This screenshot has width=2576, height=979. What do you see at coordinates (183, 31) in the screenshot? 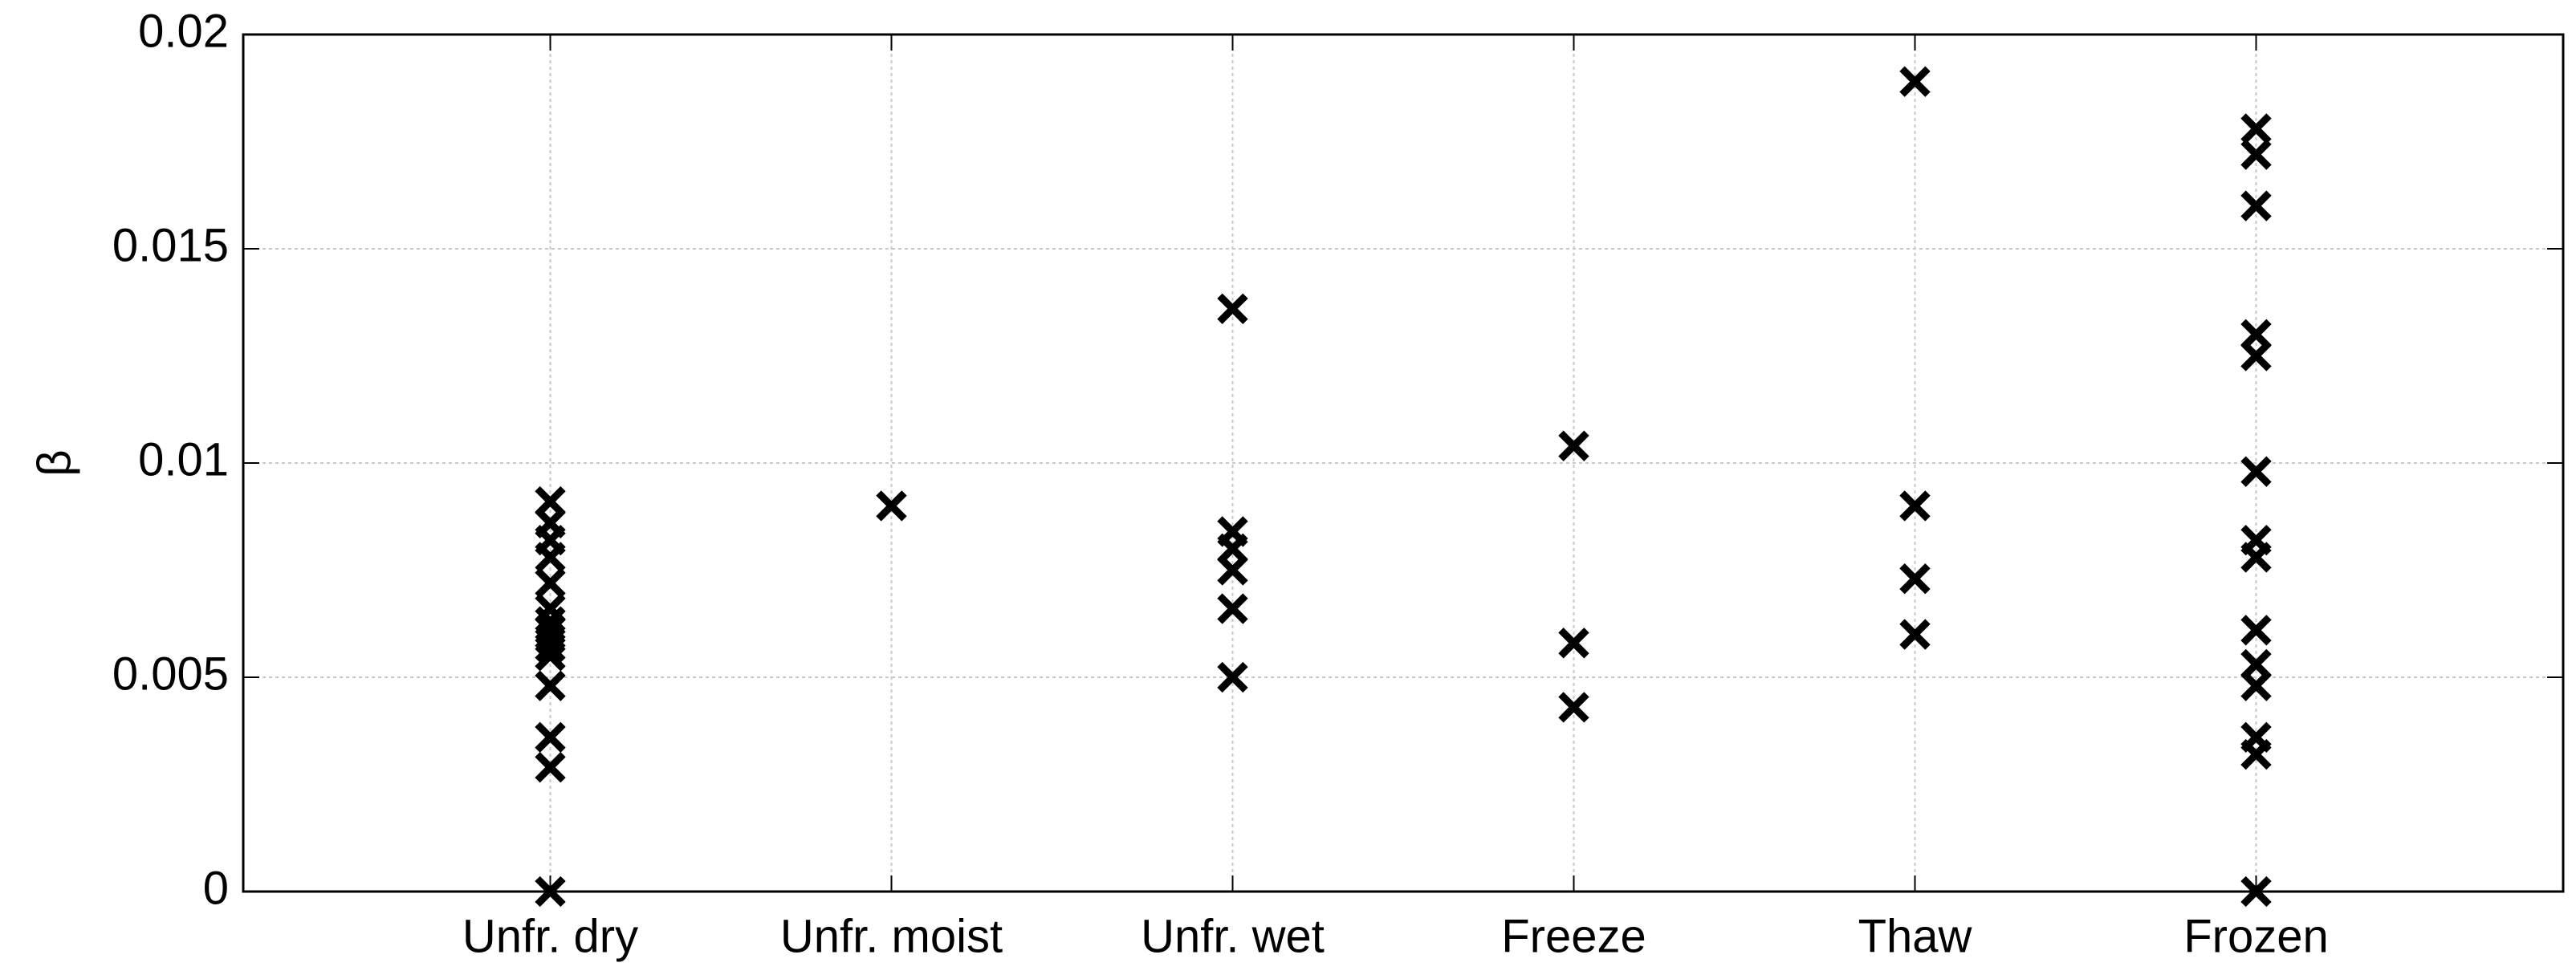
I see `y-tick-label: 0.02` at bounding box center [183, 31].